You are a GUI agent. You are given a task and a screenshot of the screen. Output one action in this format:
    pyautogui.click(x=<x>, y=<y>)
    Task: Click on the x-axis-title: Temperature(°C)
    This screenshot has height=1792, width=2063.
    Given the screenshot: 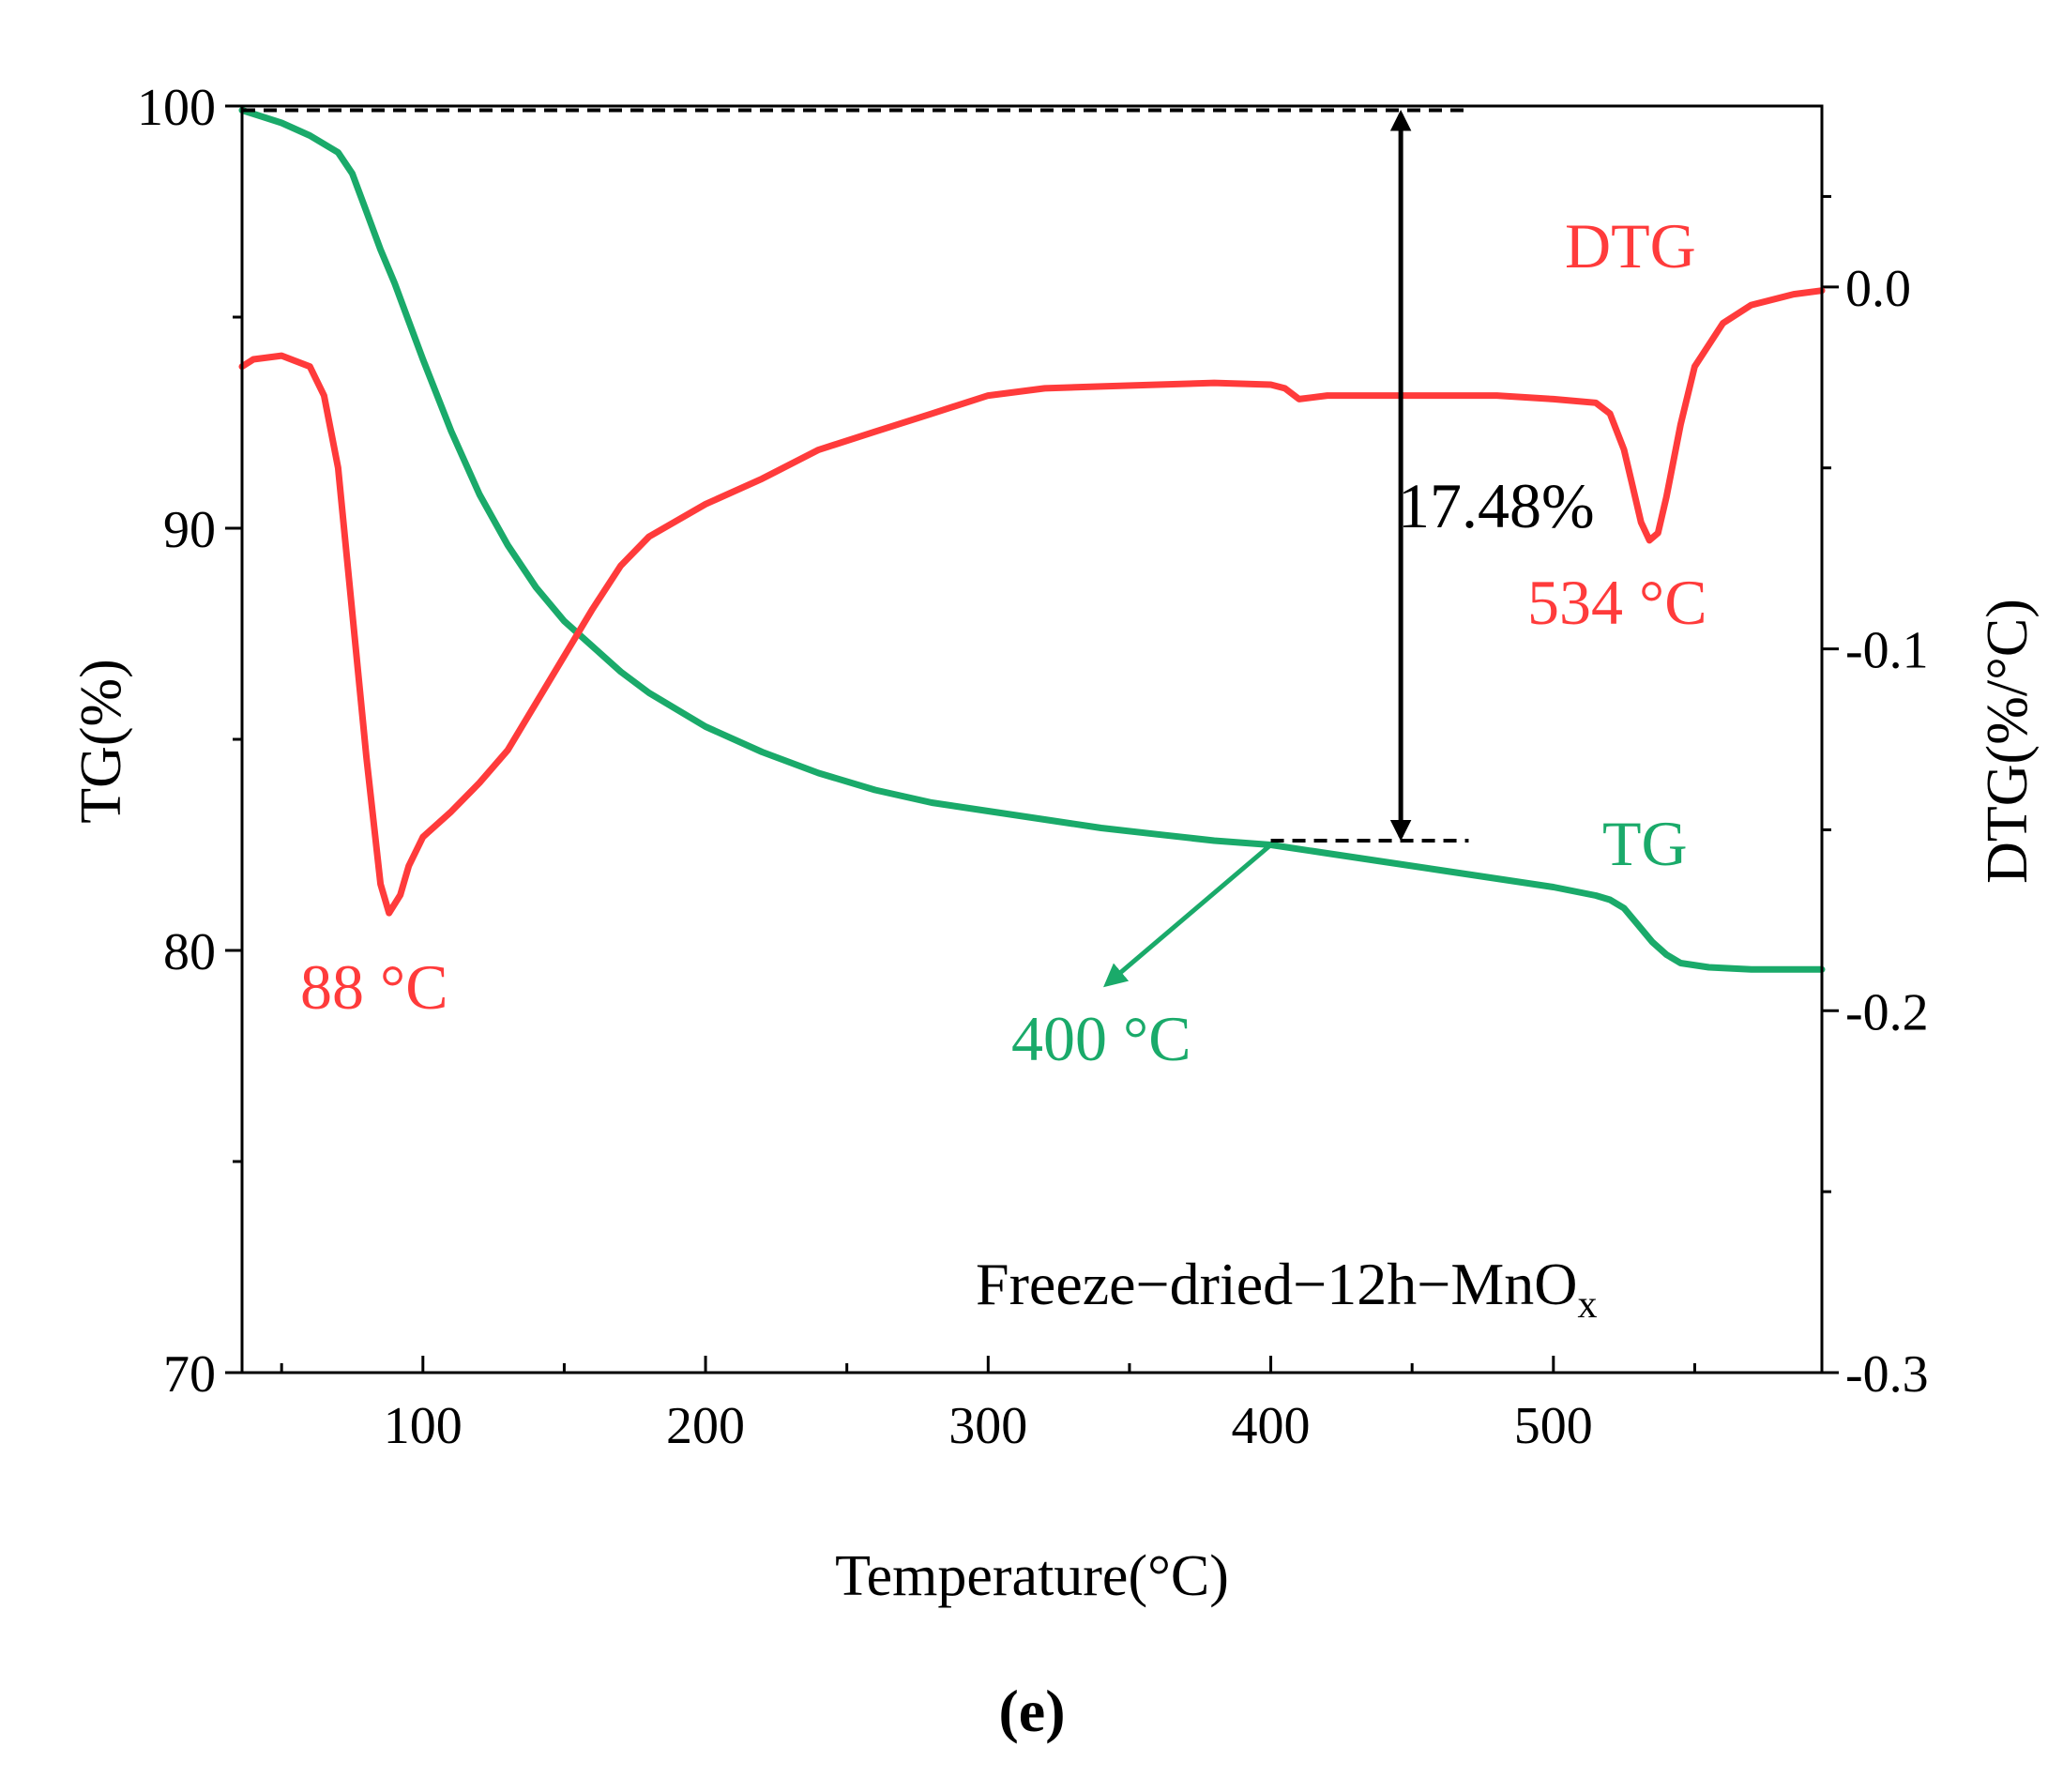 What is the action you would take?
    pyautogui.click(x=1032, y=1576)
    